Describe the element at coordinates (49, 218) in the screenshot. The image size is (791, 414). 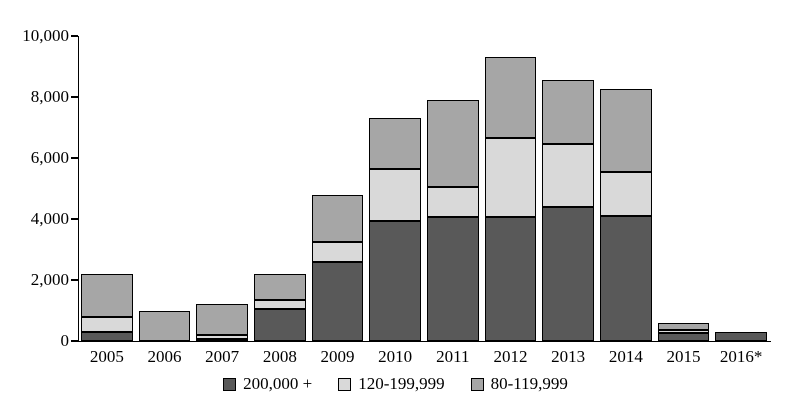
I see `y-tick-label: 4,000` at that location.